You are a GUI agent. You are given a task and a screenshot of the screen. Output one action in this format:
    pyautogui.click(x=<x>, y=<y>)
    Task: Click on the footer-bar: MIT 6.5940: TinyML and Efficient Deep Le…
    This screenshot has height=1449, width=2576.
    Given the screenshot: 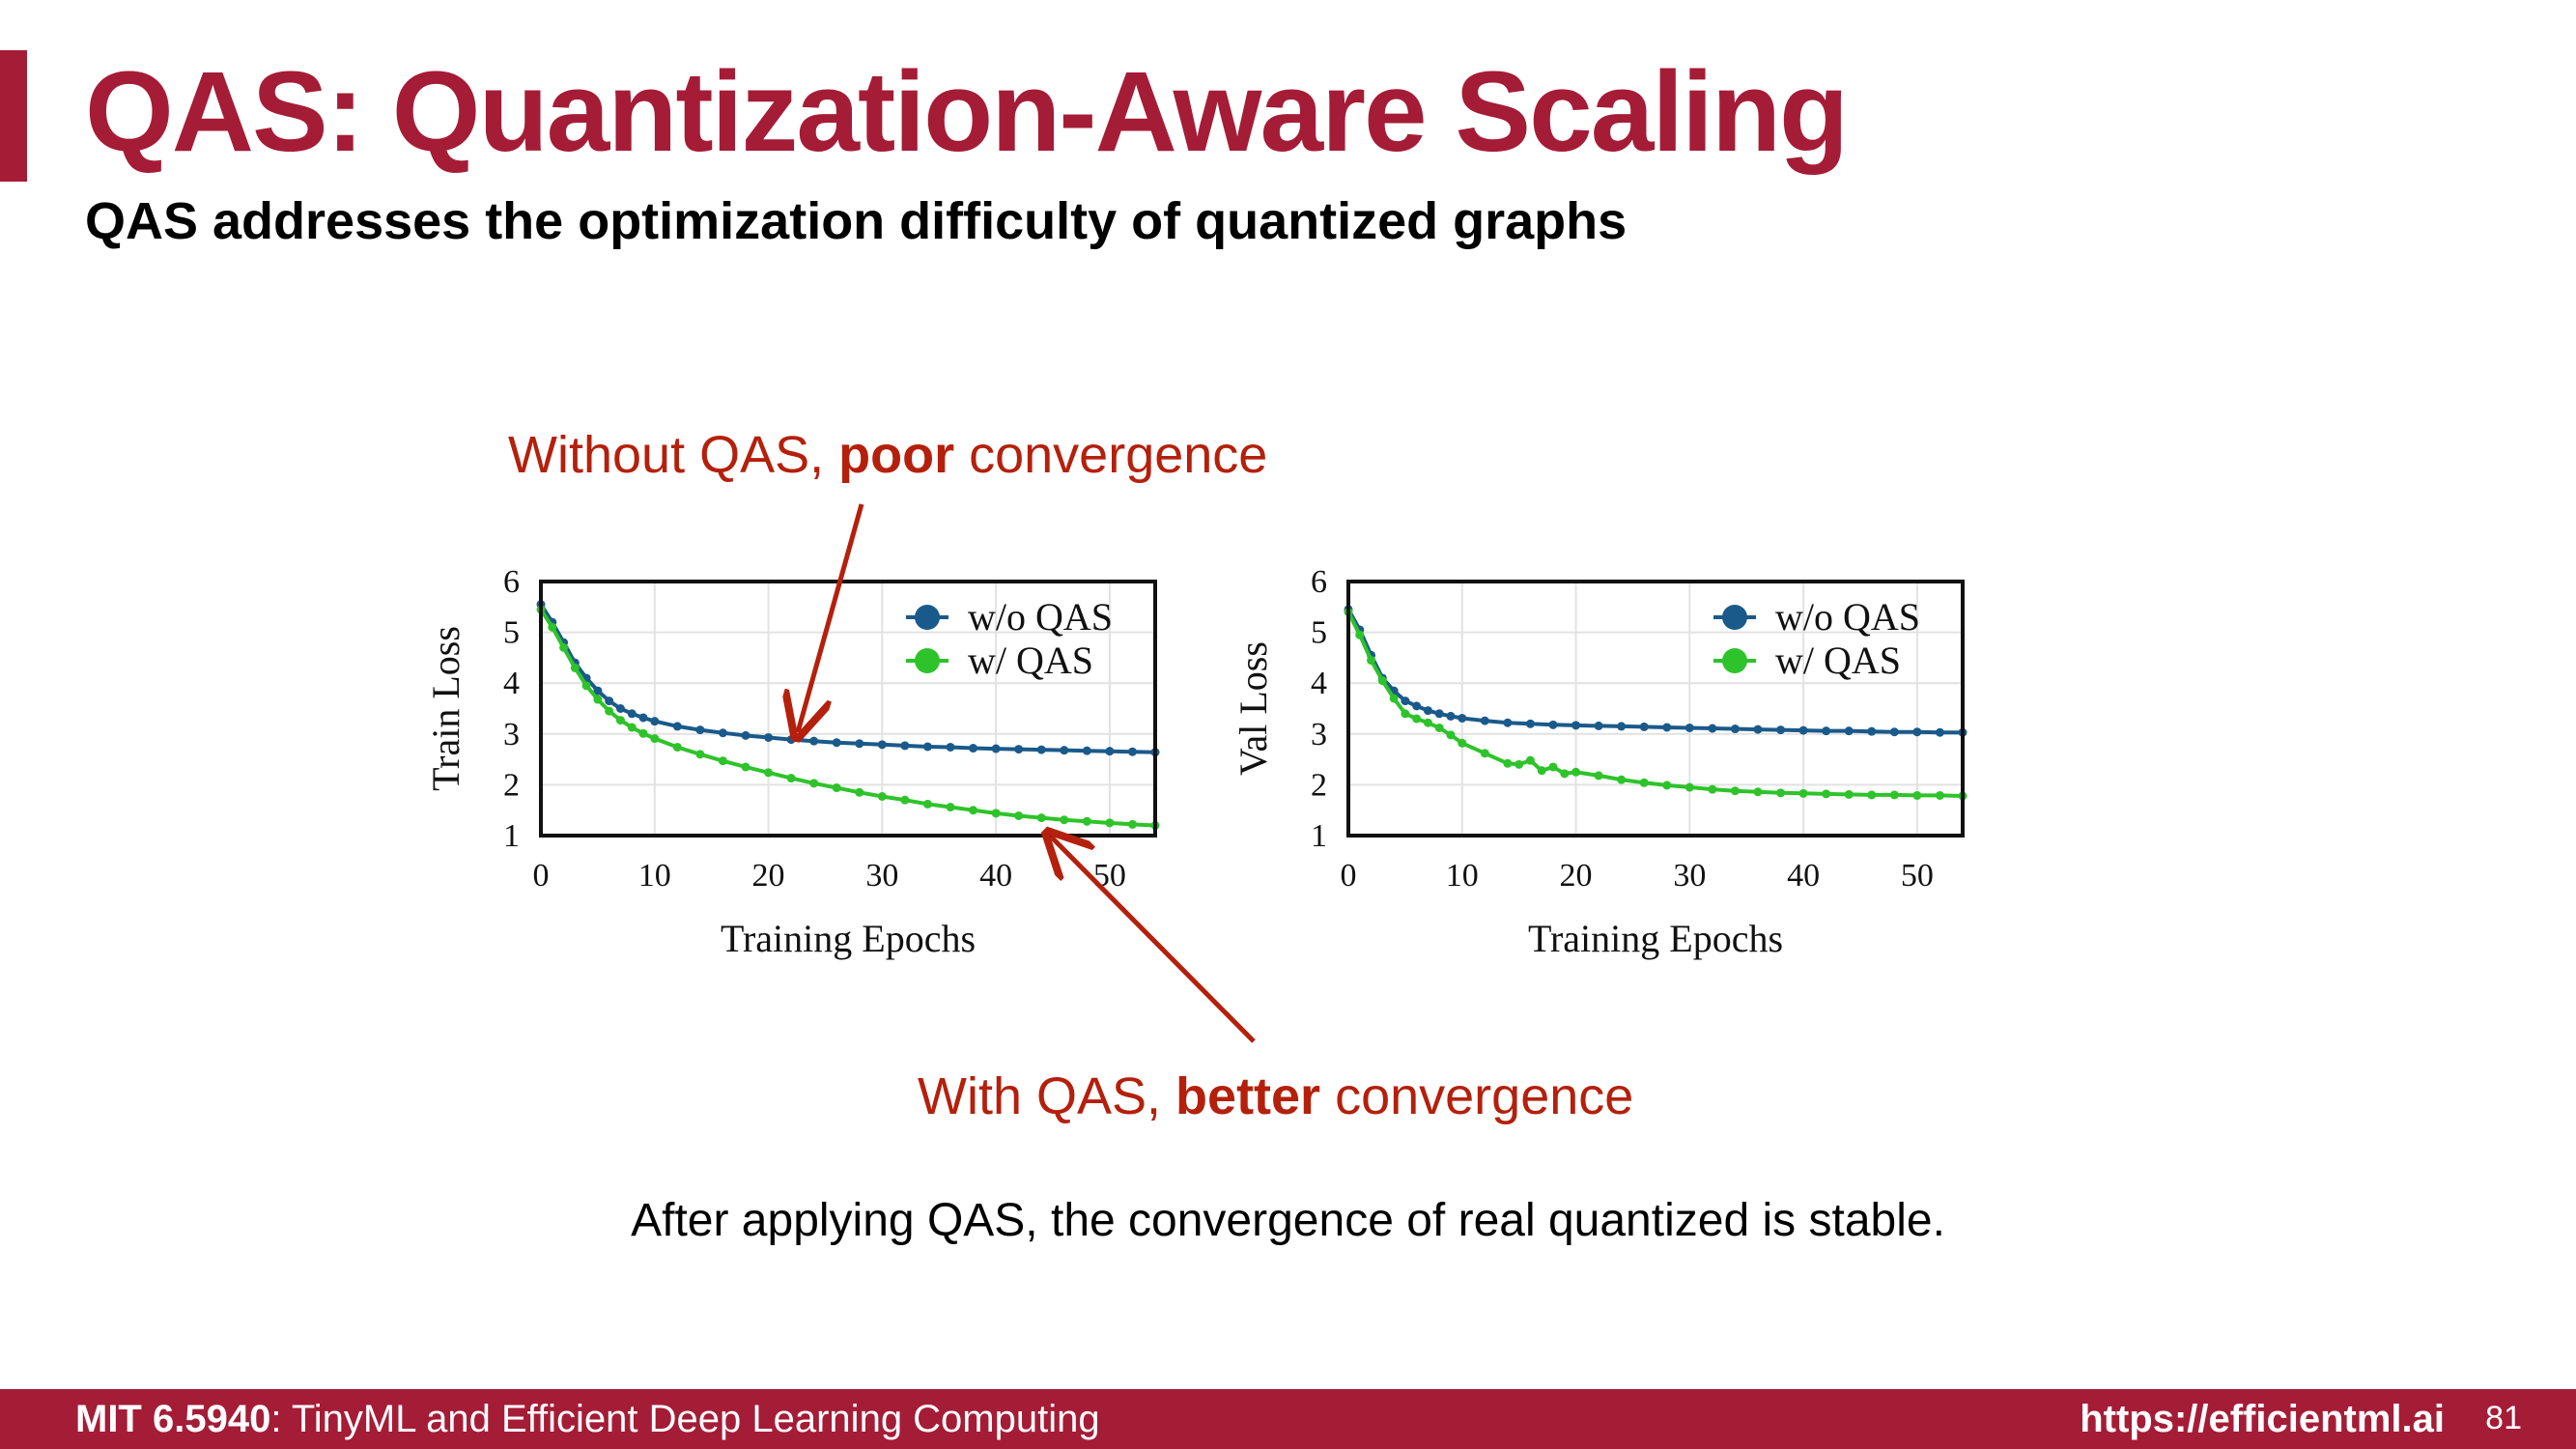 What is the action you would take?
    pyautogui.click(x=1288, y=1419)
    